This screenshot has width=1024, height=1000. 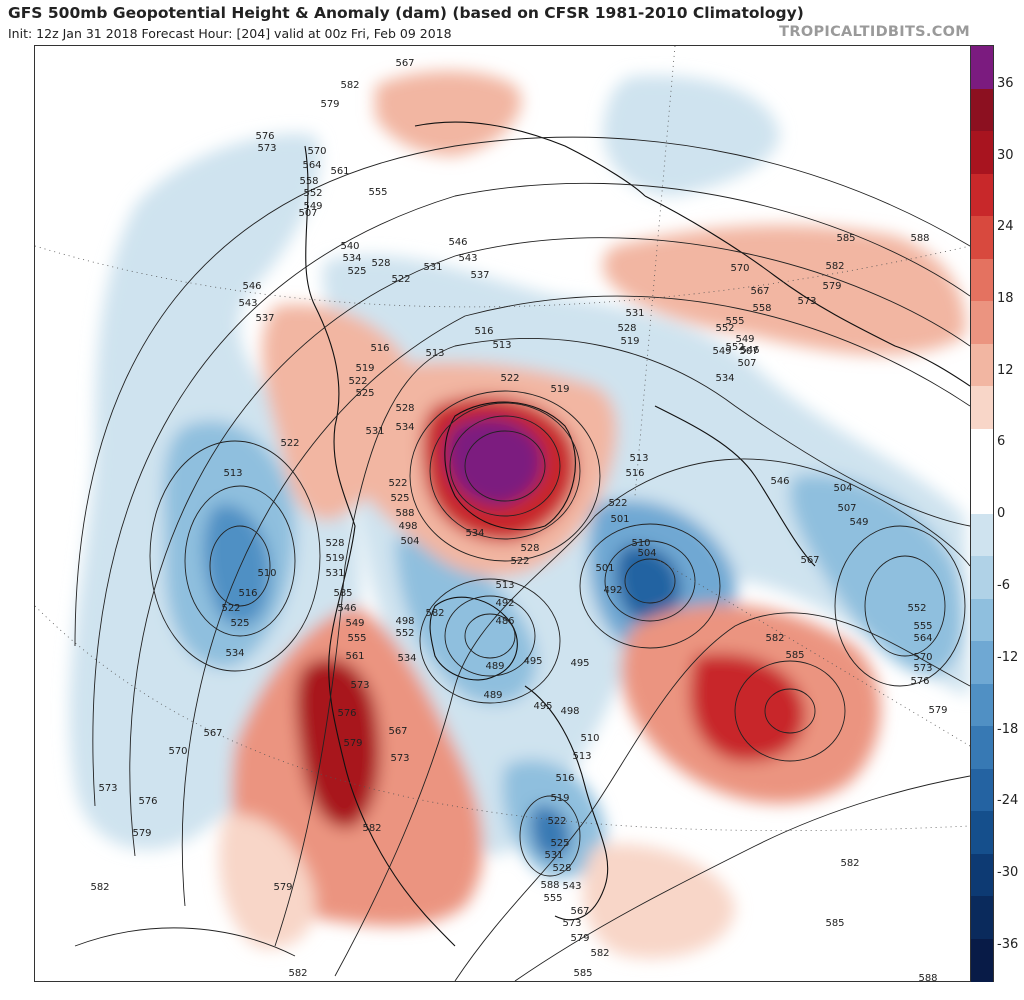 What do you see at coordinates (542, 706) in the screenshot?
I see `contour-label: 495` at bounding box center [542, 706].